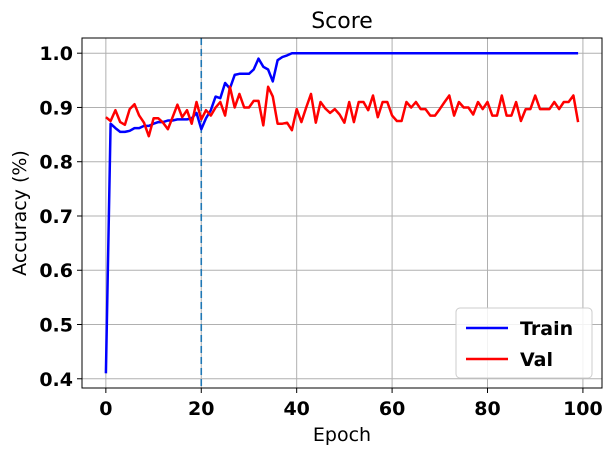 This screenshot has height=455, width=614. What do you see at coordinates (583, 409) in the screenshot?
I see `x-tick-label: 100` at bounding box center [583, 409].